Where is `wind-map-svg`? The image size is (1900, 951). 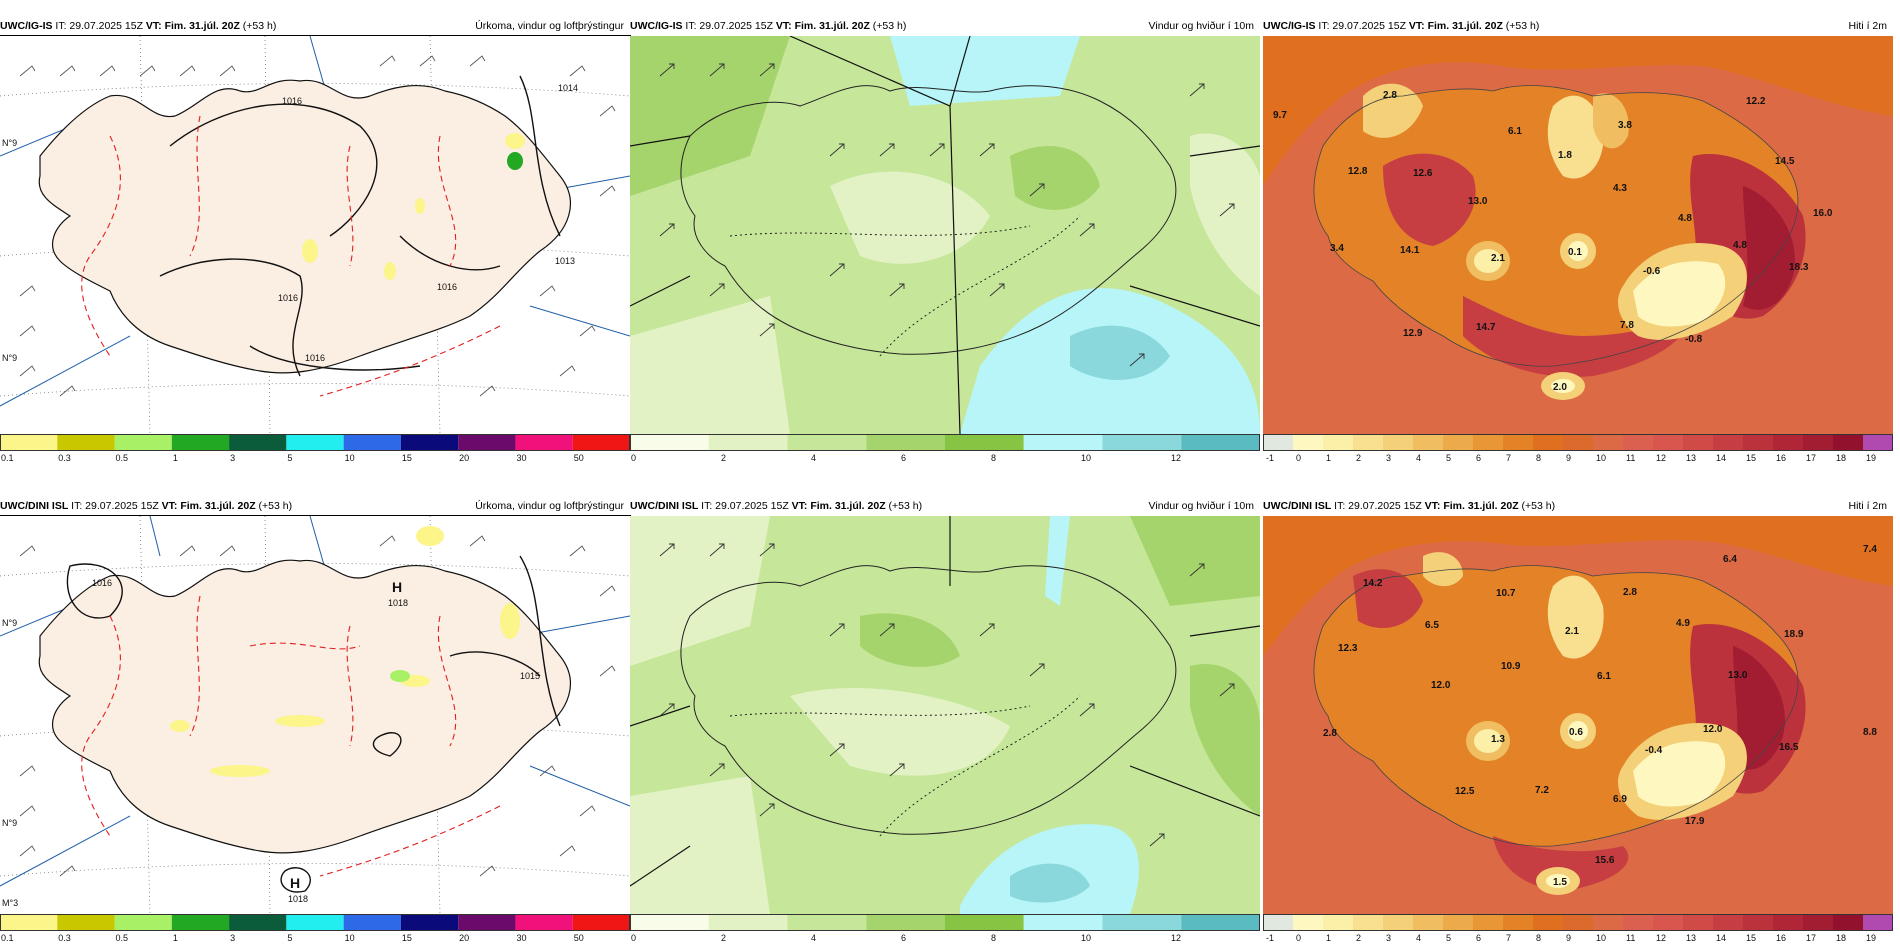 wind-map-svg is located at coordinates (945, 715).